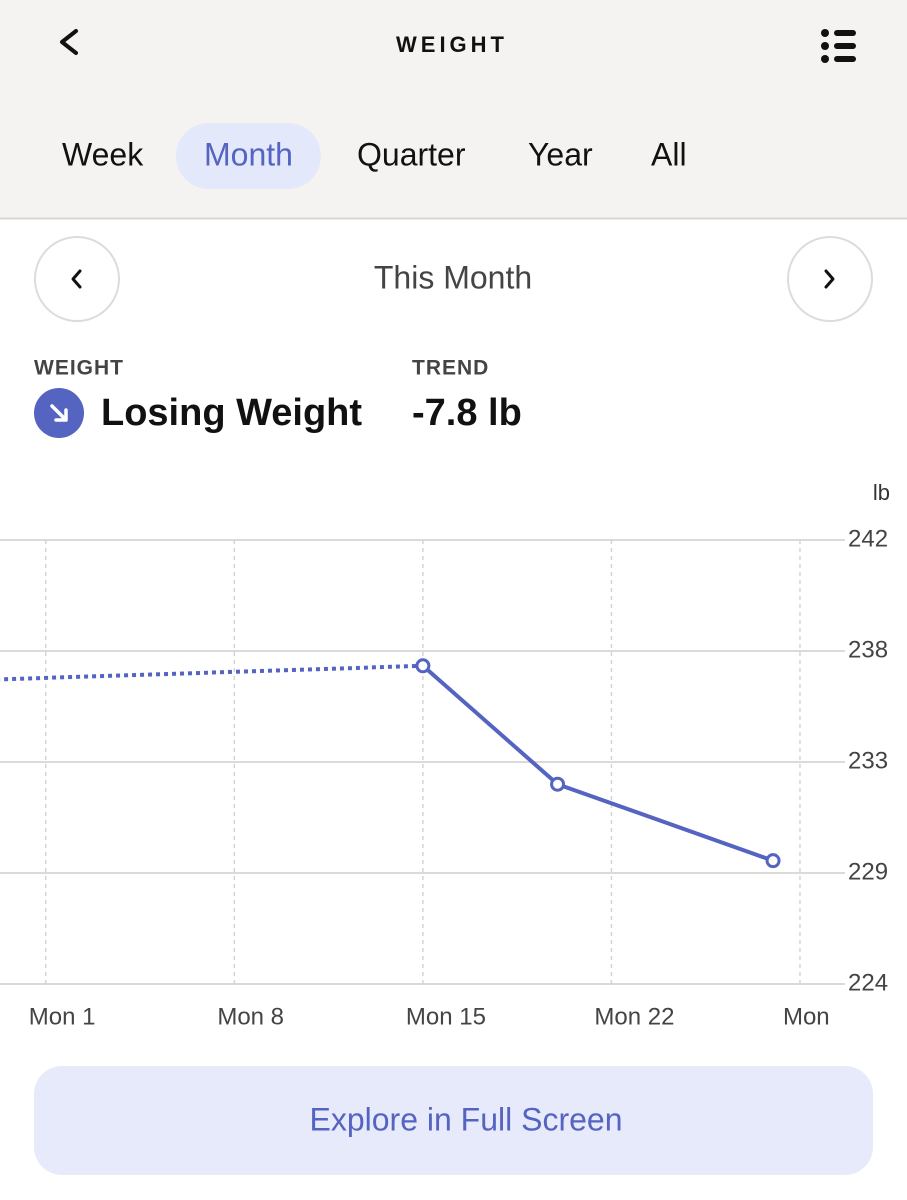  Describe the element at coordinates (467, 413) in the screenshot. I see `stat-value: -7.8 lb` at that location.